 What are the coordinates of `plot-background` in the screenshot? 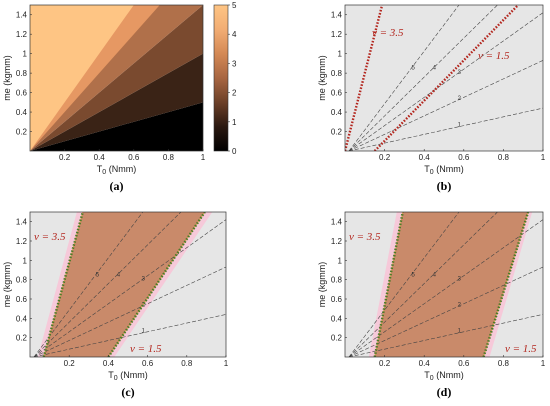 It's located at (444, 78).